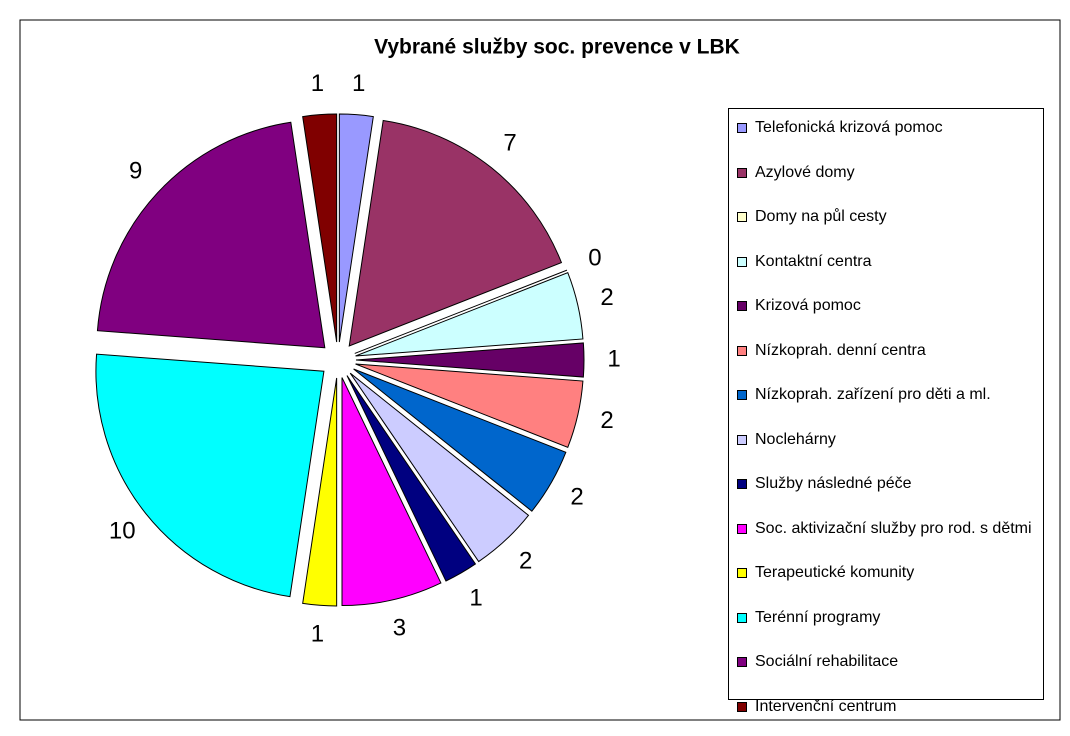 This screenshot has height=736, width=1070. I want to click on legend-item: Krizová pomoc, so click(896, 306).